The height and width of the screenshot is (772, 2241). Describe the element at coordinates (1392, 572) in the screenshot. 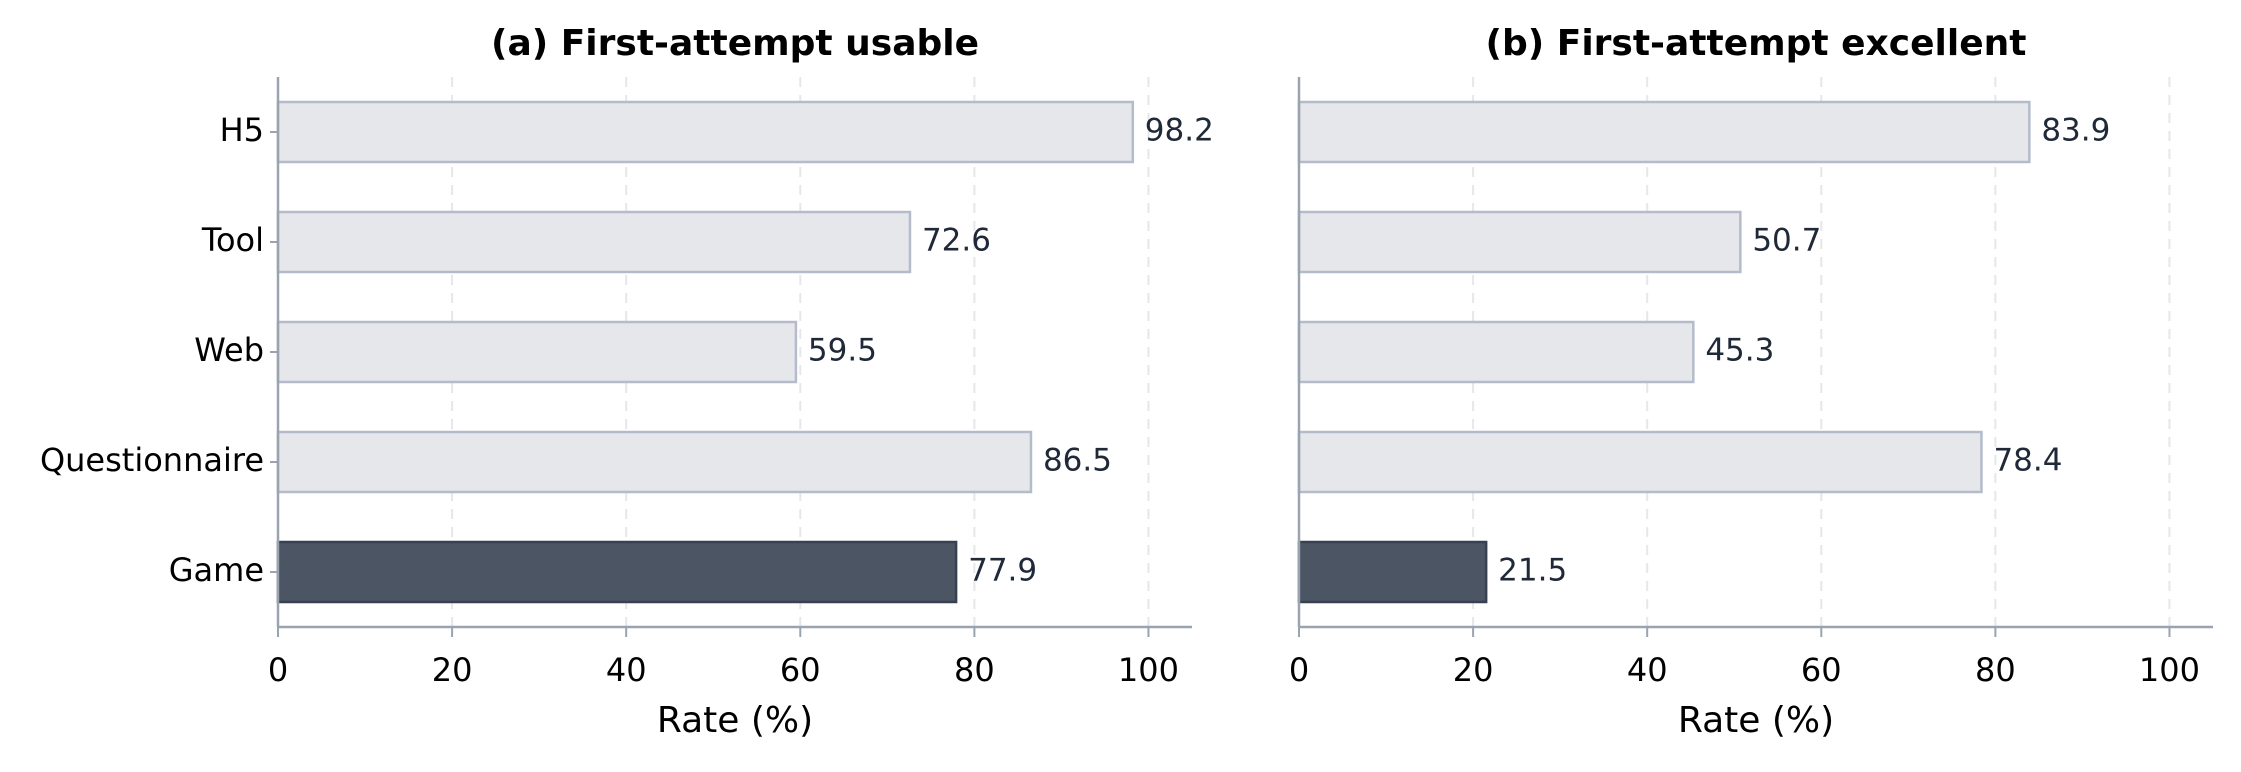

I see `panel-b-bar-game` at that location.